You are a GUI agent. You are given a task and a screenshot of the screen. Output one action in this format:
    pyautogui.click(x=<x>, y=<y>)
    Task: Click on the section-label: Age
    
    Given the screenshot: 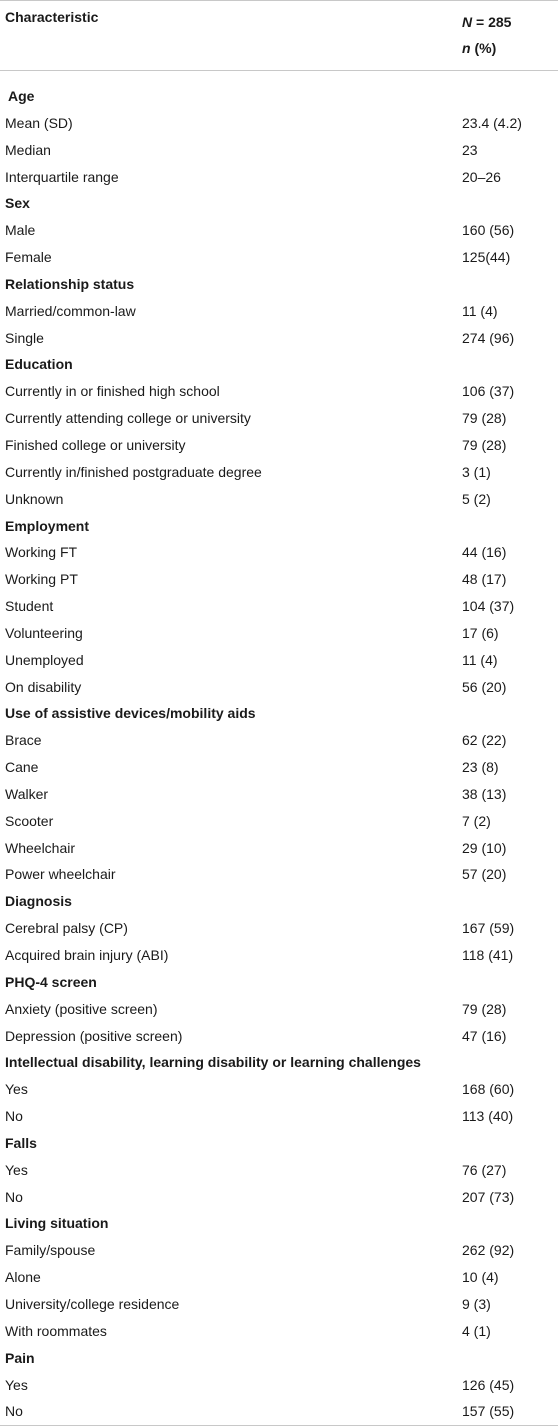 What is the action you would take?
    pyautogui.click(x=21, y=96)
    